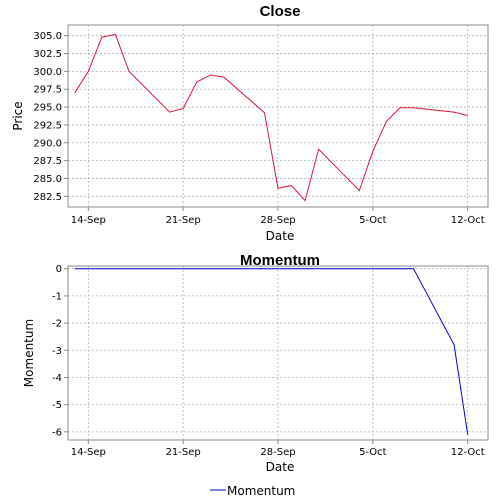 This screenshot has width=500, height=500. What do you see at coordinates (29, 353) in the screenshot?
I see `y-axis-label-1: Momentum` at bounding box center [29, 353].